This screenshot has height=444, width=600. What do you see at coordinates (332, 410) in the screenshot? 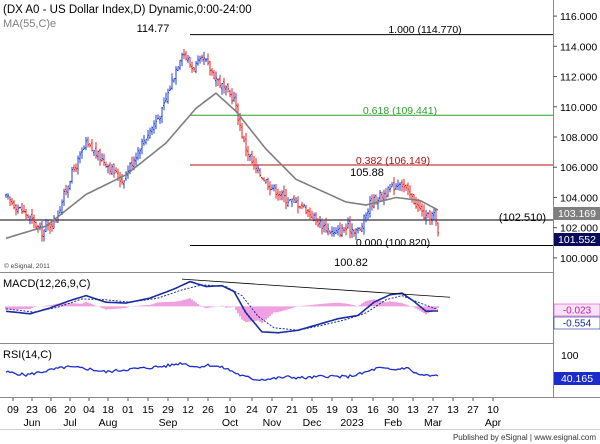
I see `x-tick-label-16: 19` at bounding box center [332, 410].